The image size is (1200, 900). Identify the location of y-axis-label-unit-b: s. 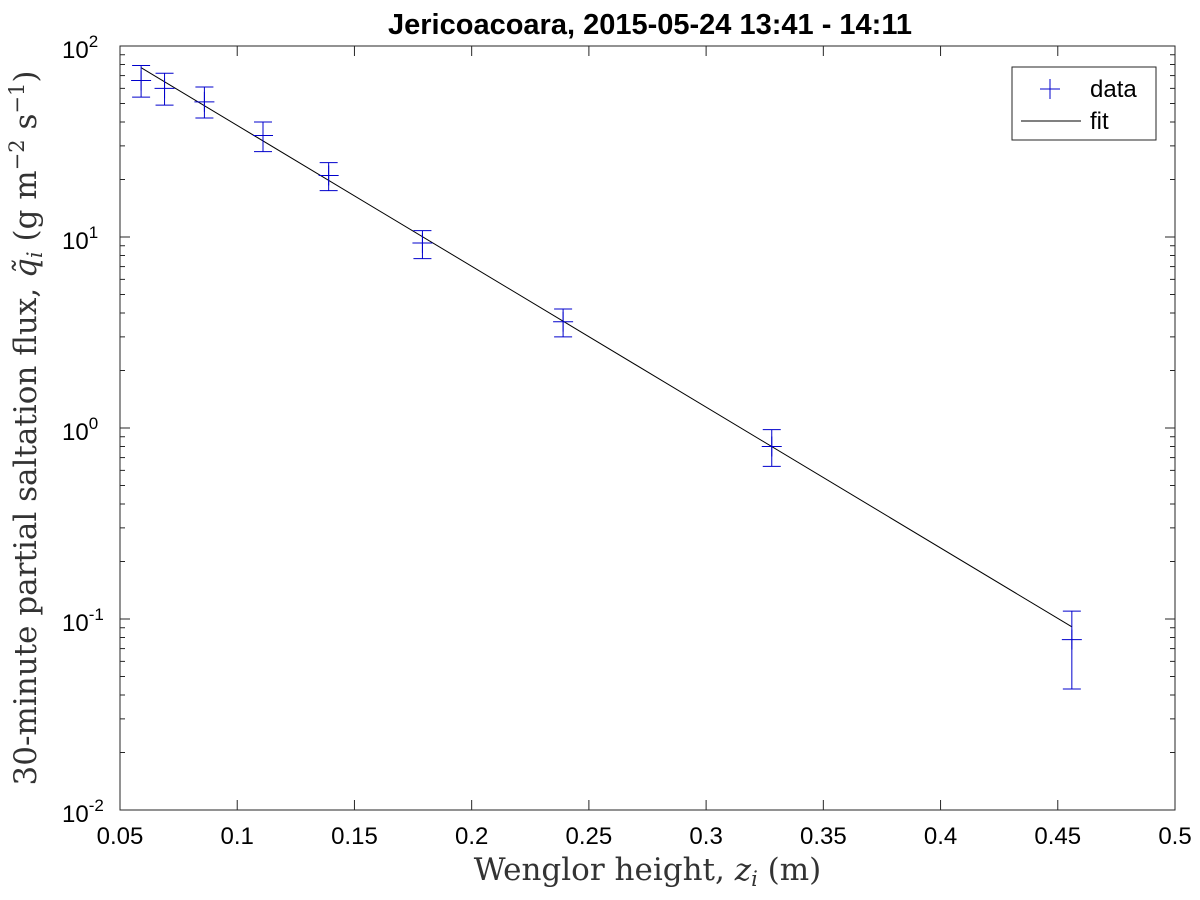
(26, 127).